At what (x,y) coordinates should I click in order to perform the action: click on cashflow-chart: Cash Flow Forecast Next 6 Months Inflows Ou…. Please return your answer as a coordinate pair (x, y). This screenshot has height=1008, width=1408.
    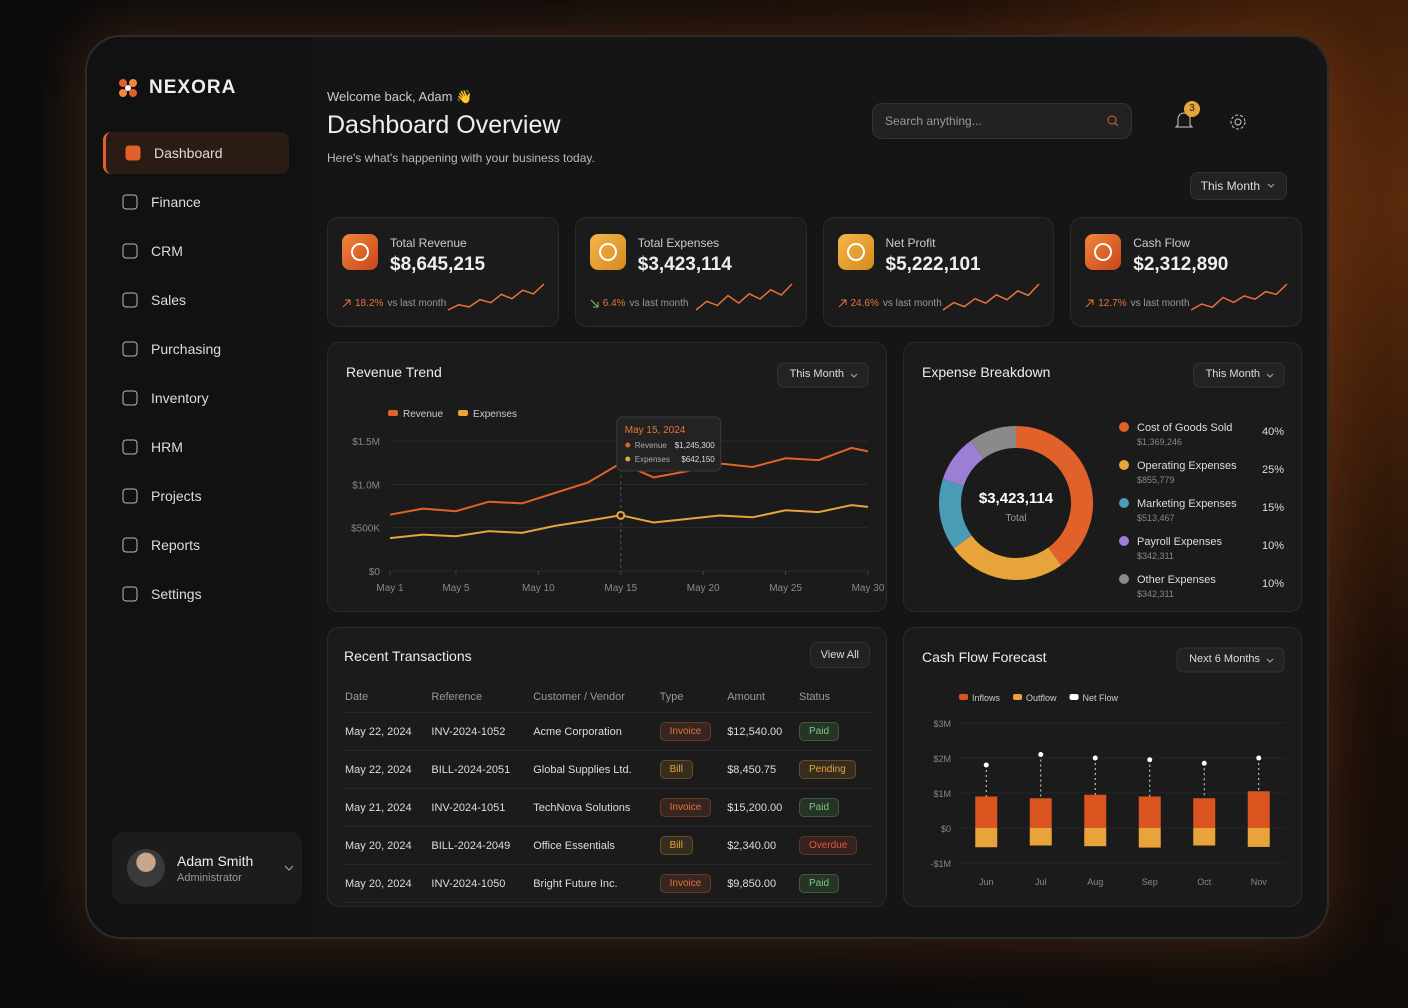
    Looking at the image, I should click on (1104, 767).